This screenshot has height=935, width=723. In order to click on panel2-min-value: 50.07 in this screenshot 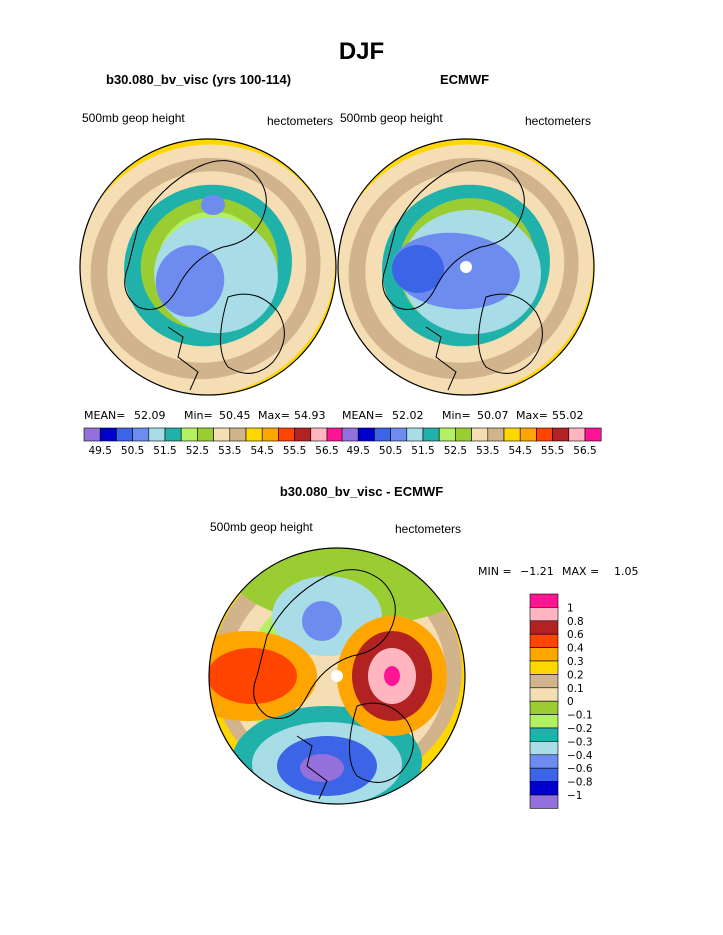, I will do `click(493, 415)`.